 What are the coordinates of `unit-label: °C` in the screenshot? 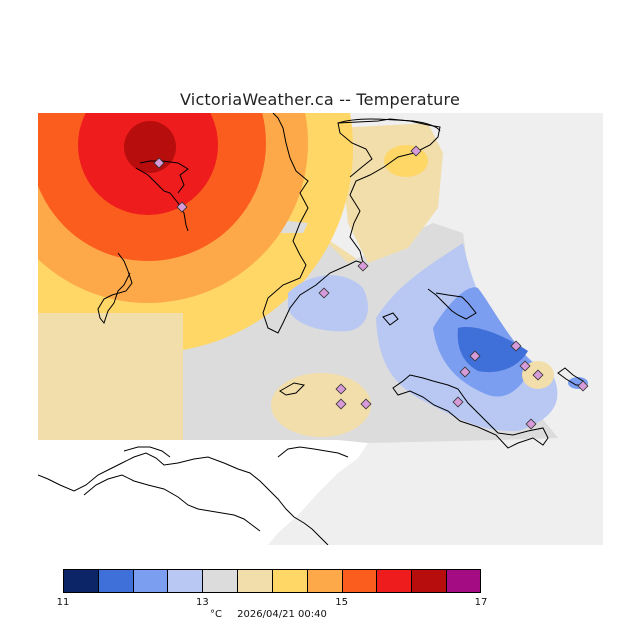 It's located at (216, 614).